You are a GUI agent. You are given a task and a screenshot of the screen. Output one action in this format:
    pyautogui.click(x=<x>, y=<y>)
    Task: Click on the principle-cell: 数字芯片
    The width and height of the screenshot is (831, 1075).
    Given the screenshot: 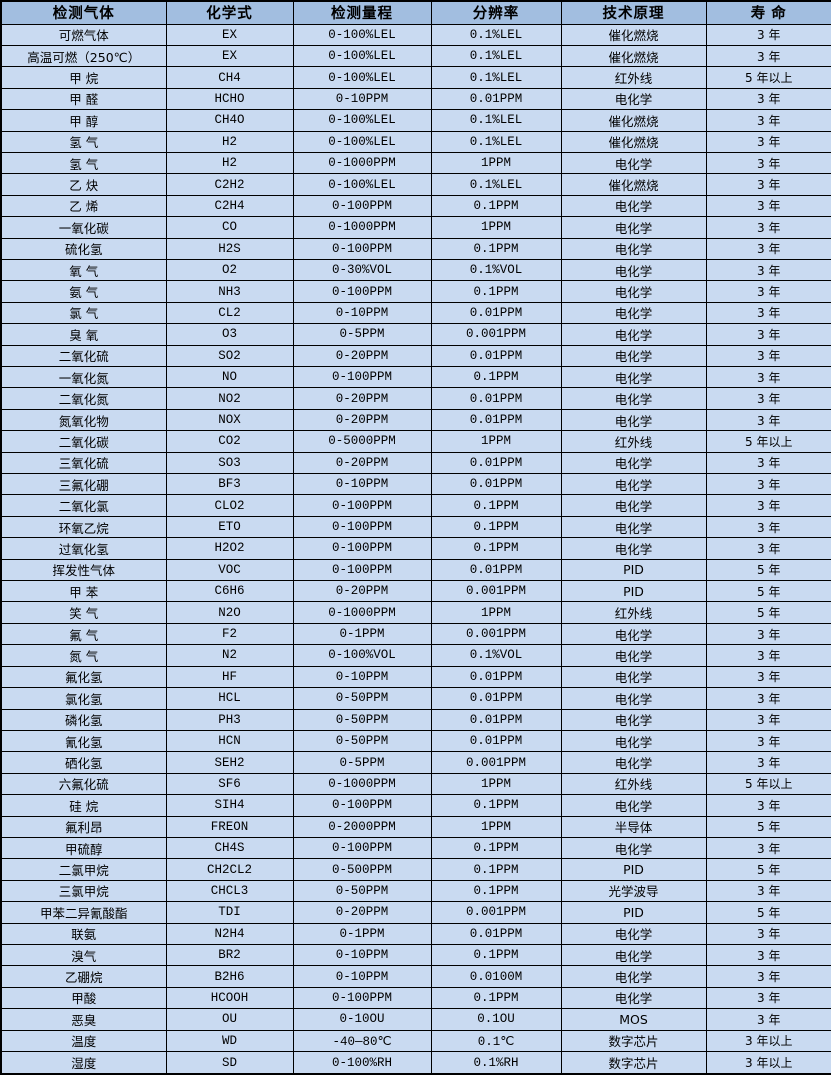 What is the action you would take?
    pyautogui.click(x=633, y=1063)
    